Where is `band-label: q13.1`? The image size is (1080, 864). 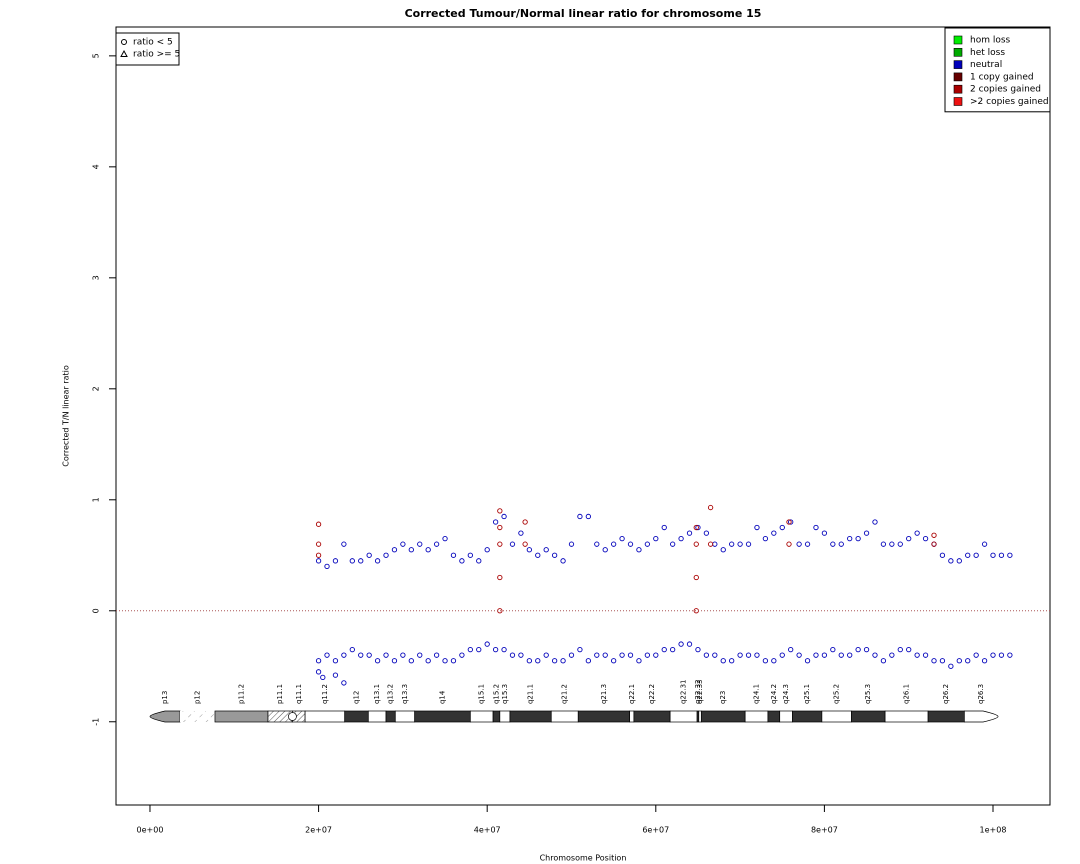 band-label: q13.1 is located at coordinates (377, 694).